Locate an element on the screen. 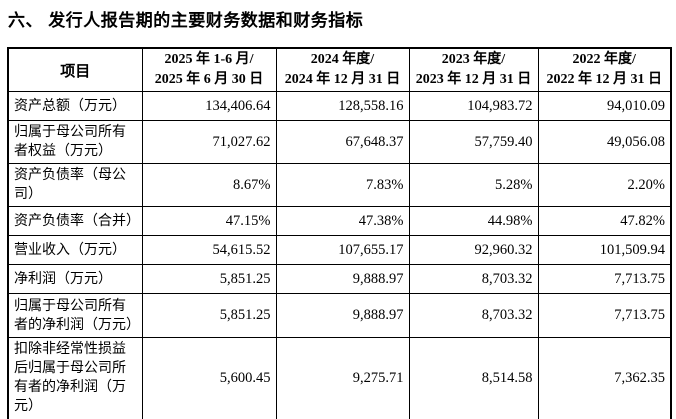  row-value: 128,558.16 is located at coordinates (342, 106).